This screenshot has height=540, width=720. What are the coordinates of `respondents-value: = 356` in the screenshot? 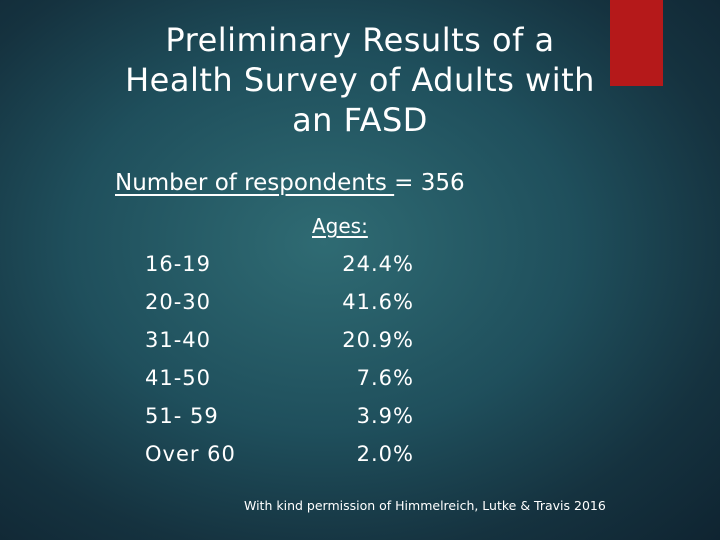 It's located at (429, 183).